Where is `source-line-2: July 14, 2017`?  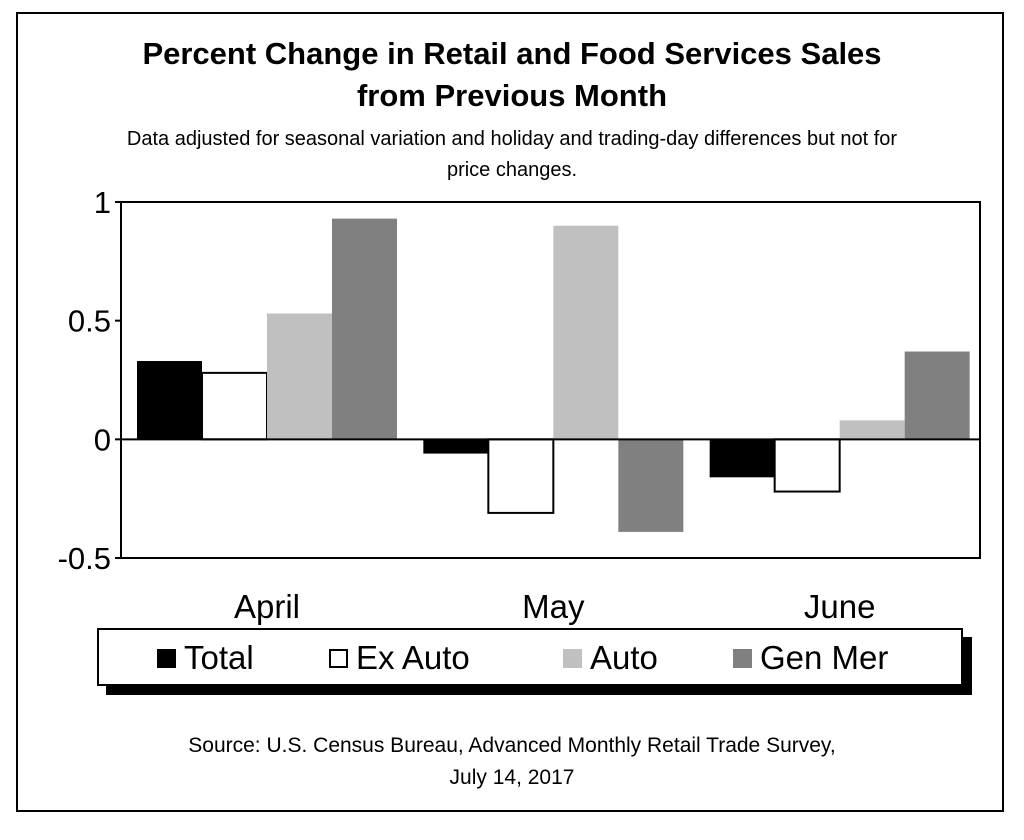
source-line-2: July 14, 2017 is located at coordinates (512, 777).